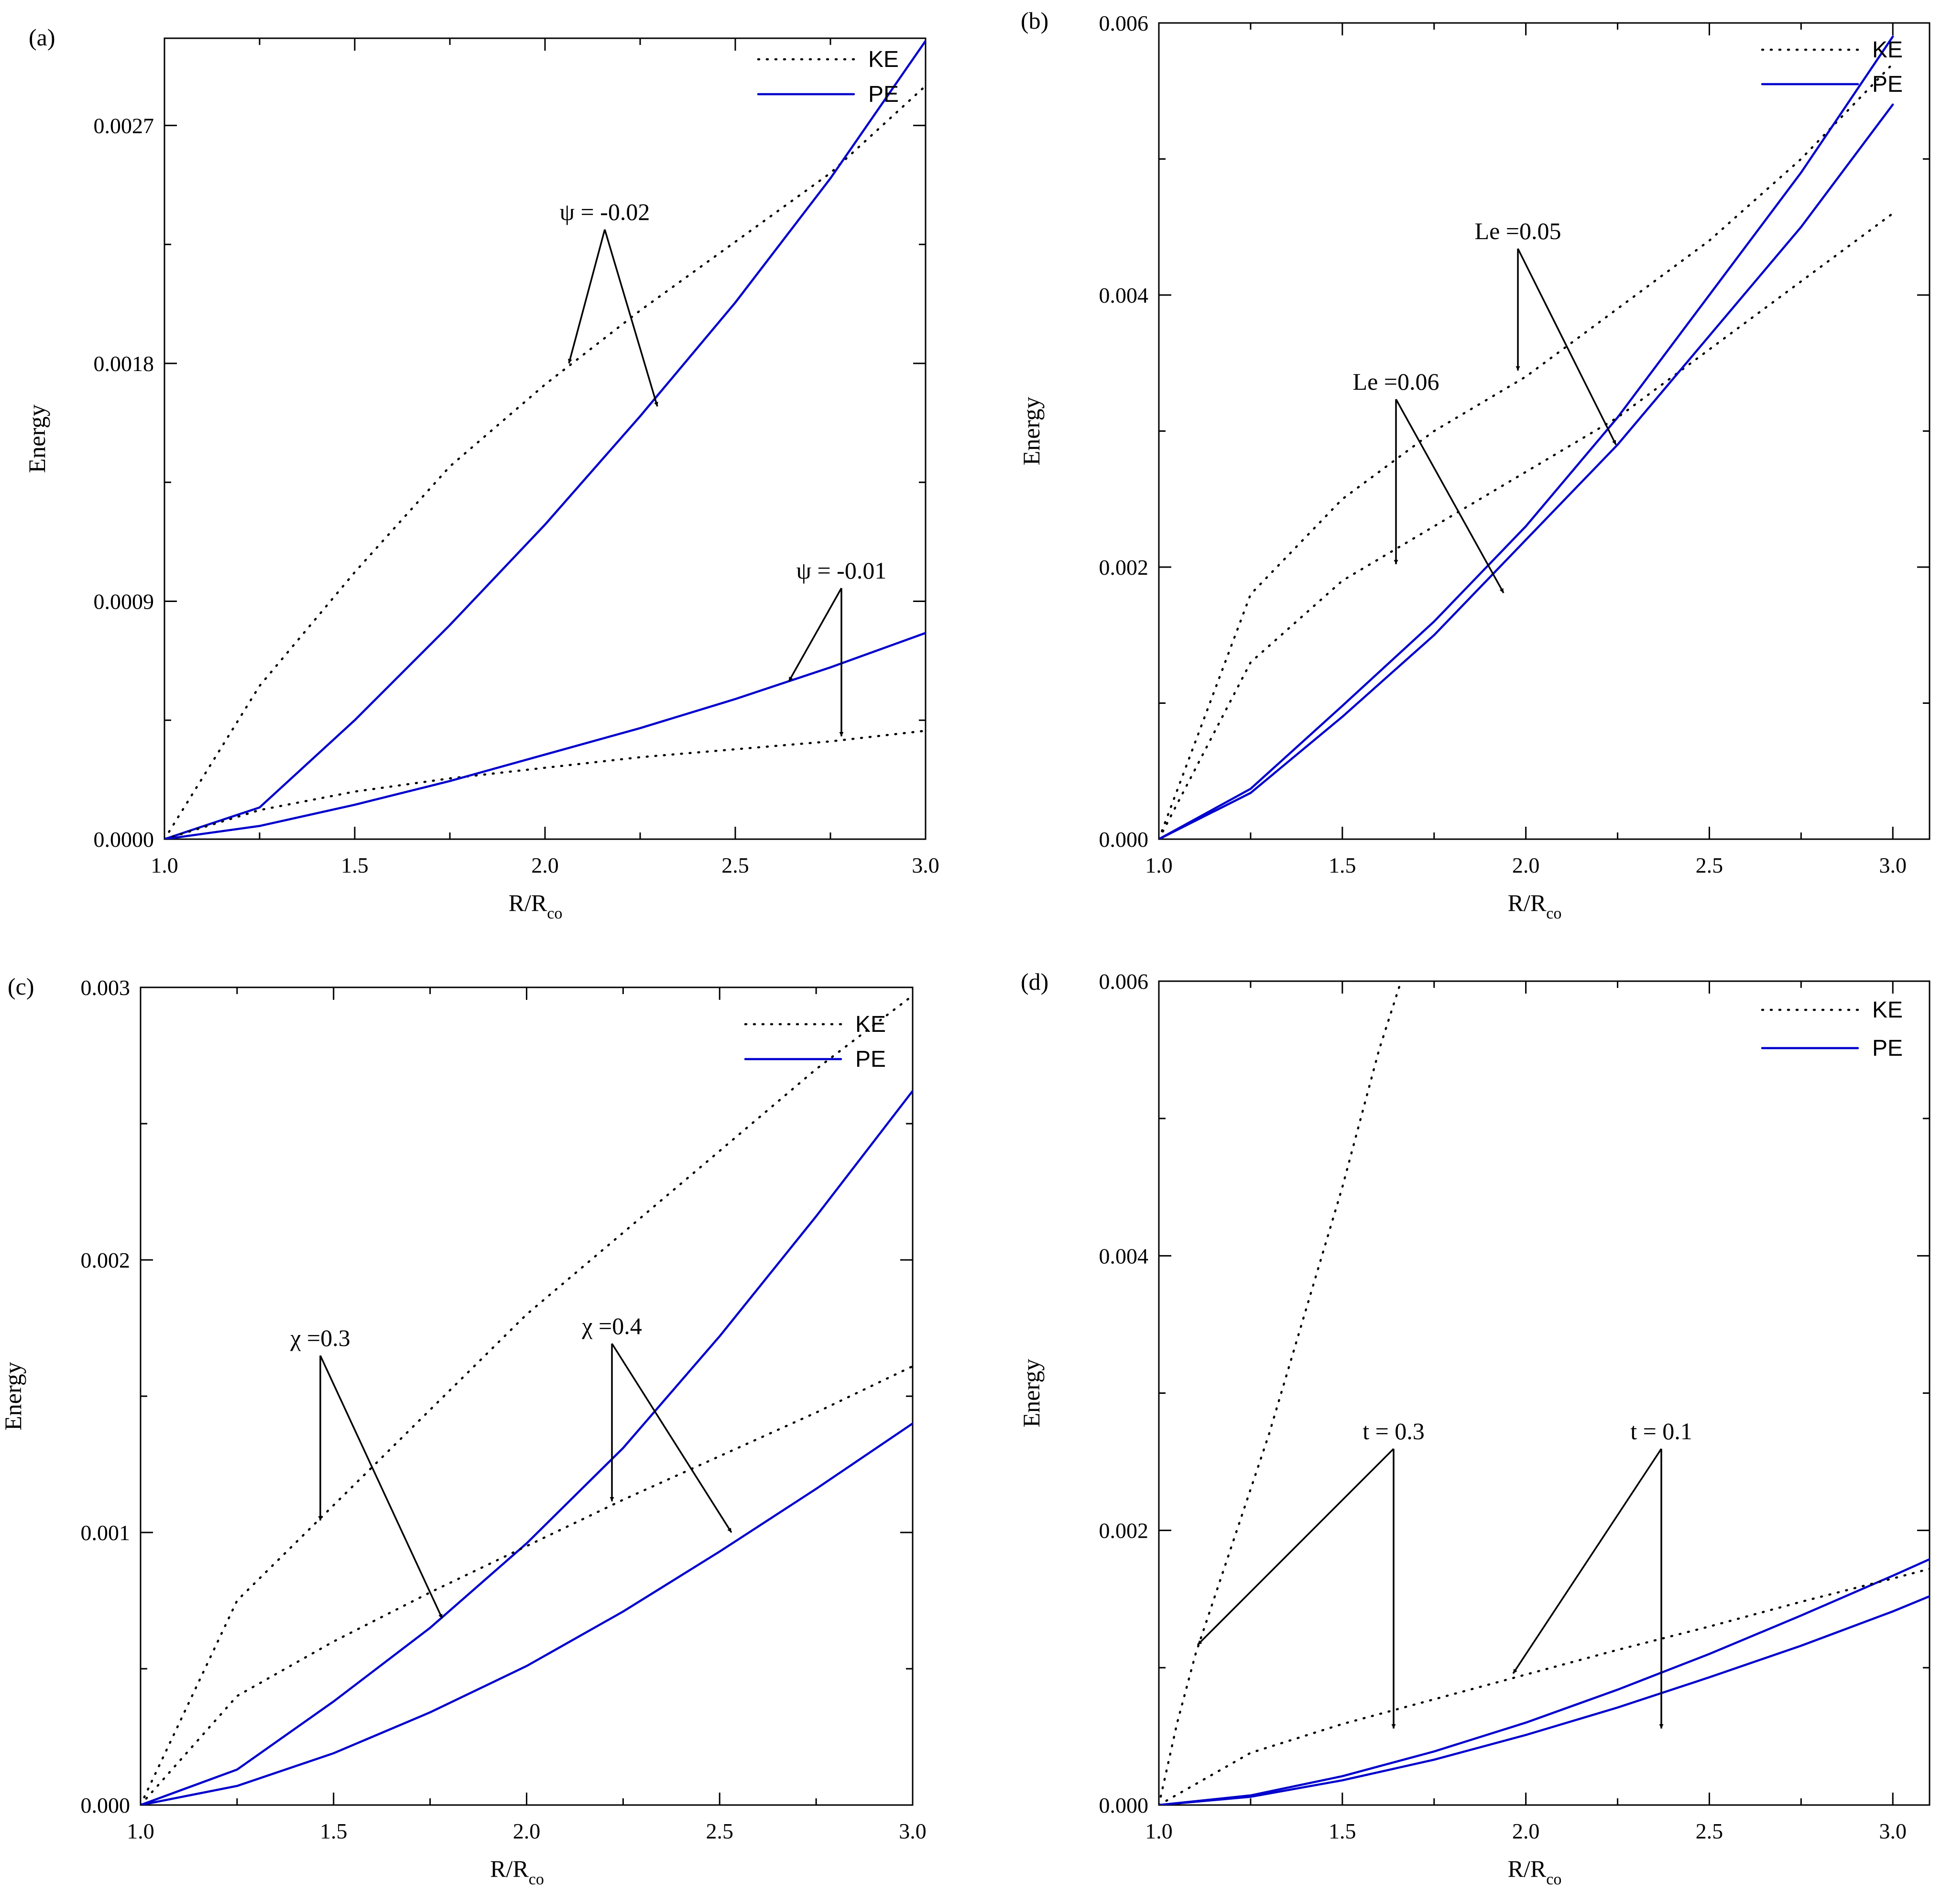 Image resolution: width=1941 pixels, height=1904 pixels. What do you see at coordinates (913, 1831) in the screenshot?
I see `x-tick-label-c: 3.0` at bounding box center [913, 1831].